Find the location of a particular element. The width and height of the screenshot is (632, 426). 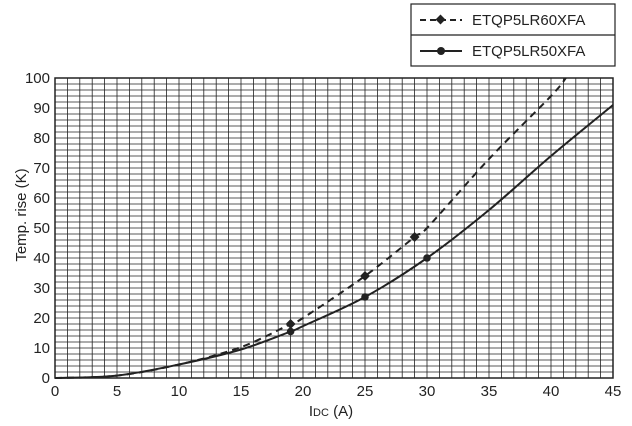

y-tick-labels: 0 10 20 30 40 50 60 70 80 90 100 is located at coordinates (37, 228).